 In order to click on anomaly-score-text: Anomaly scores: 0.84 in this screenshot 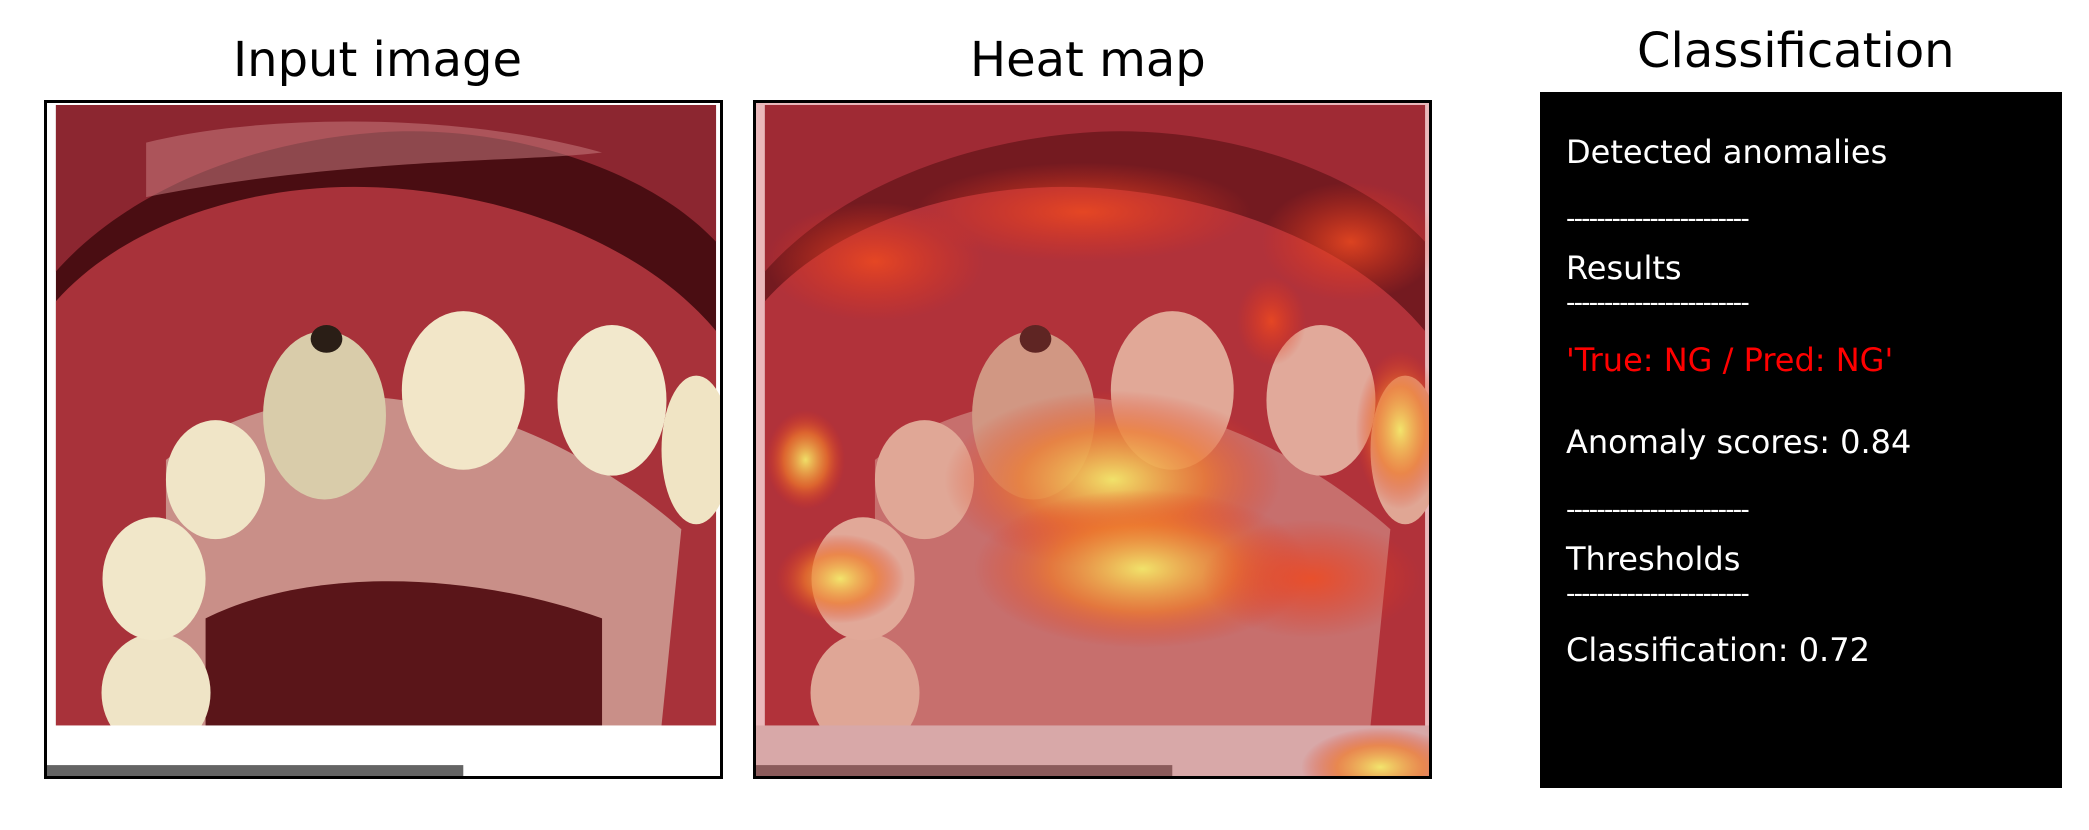, I will do `click(1739, 442)`.